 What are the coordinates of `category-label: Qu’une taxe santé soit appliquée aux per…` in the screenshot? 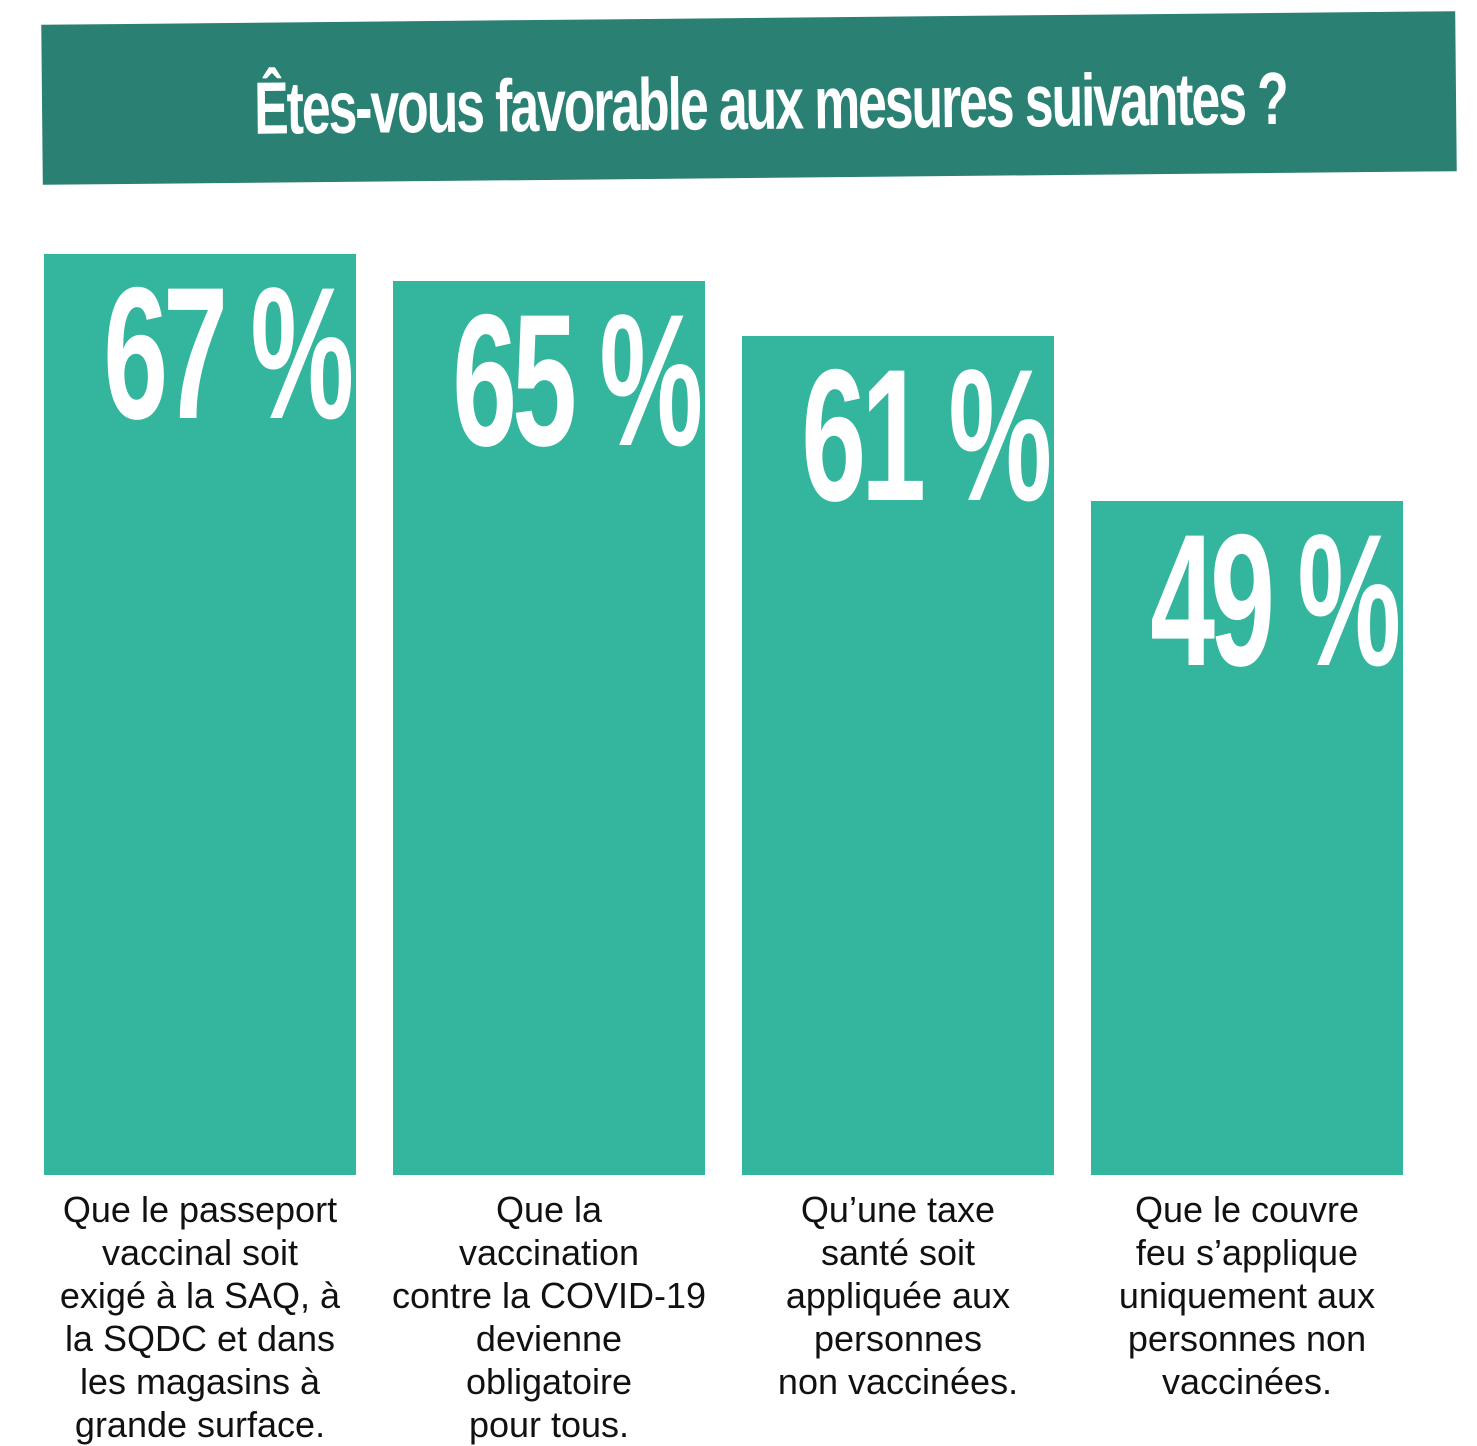 It's located at (898, 1295).